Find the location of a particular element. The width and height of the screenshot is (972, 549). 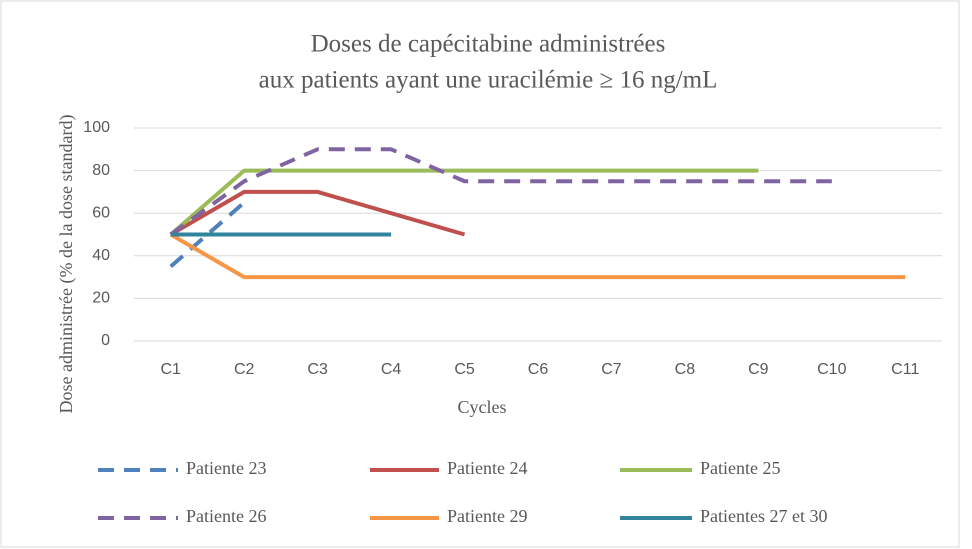

y-tick-label: 20 is located at coordinates (101, 298).